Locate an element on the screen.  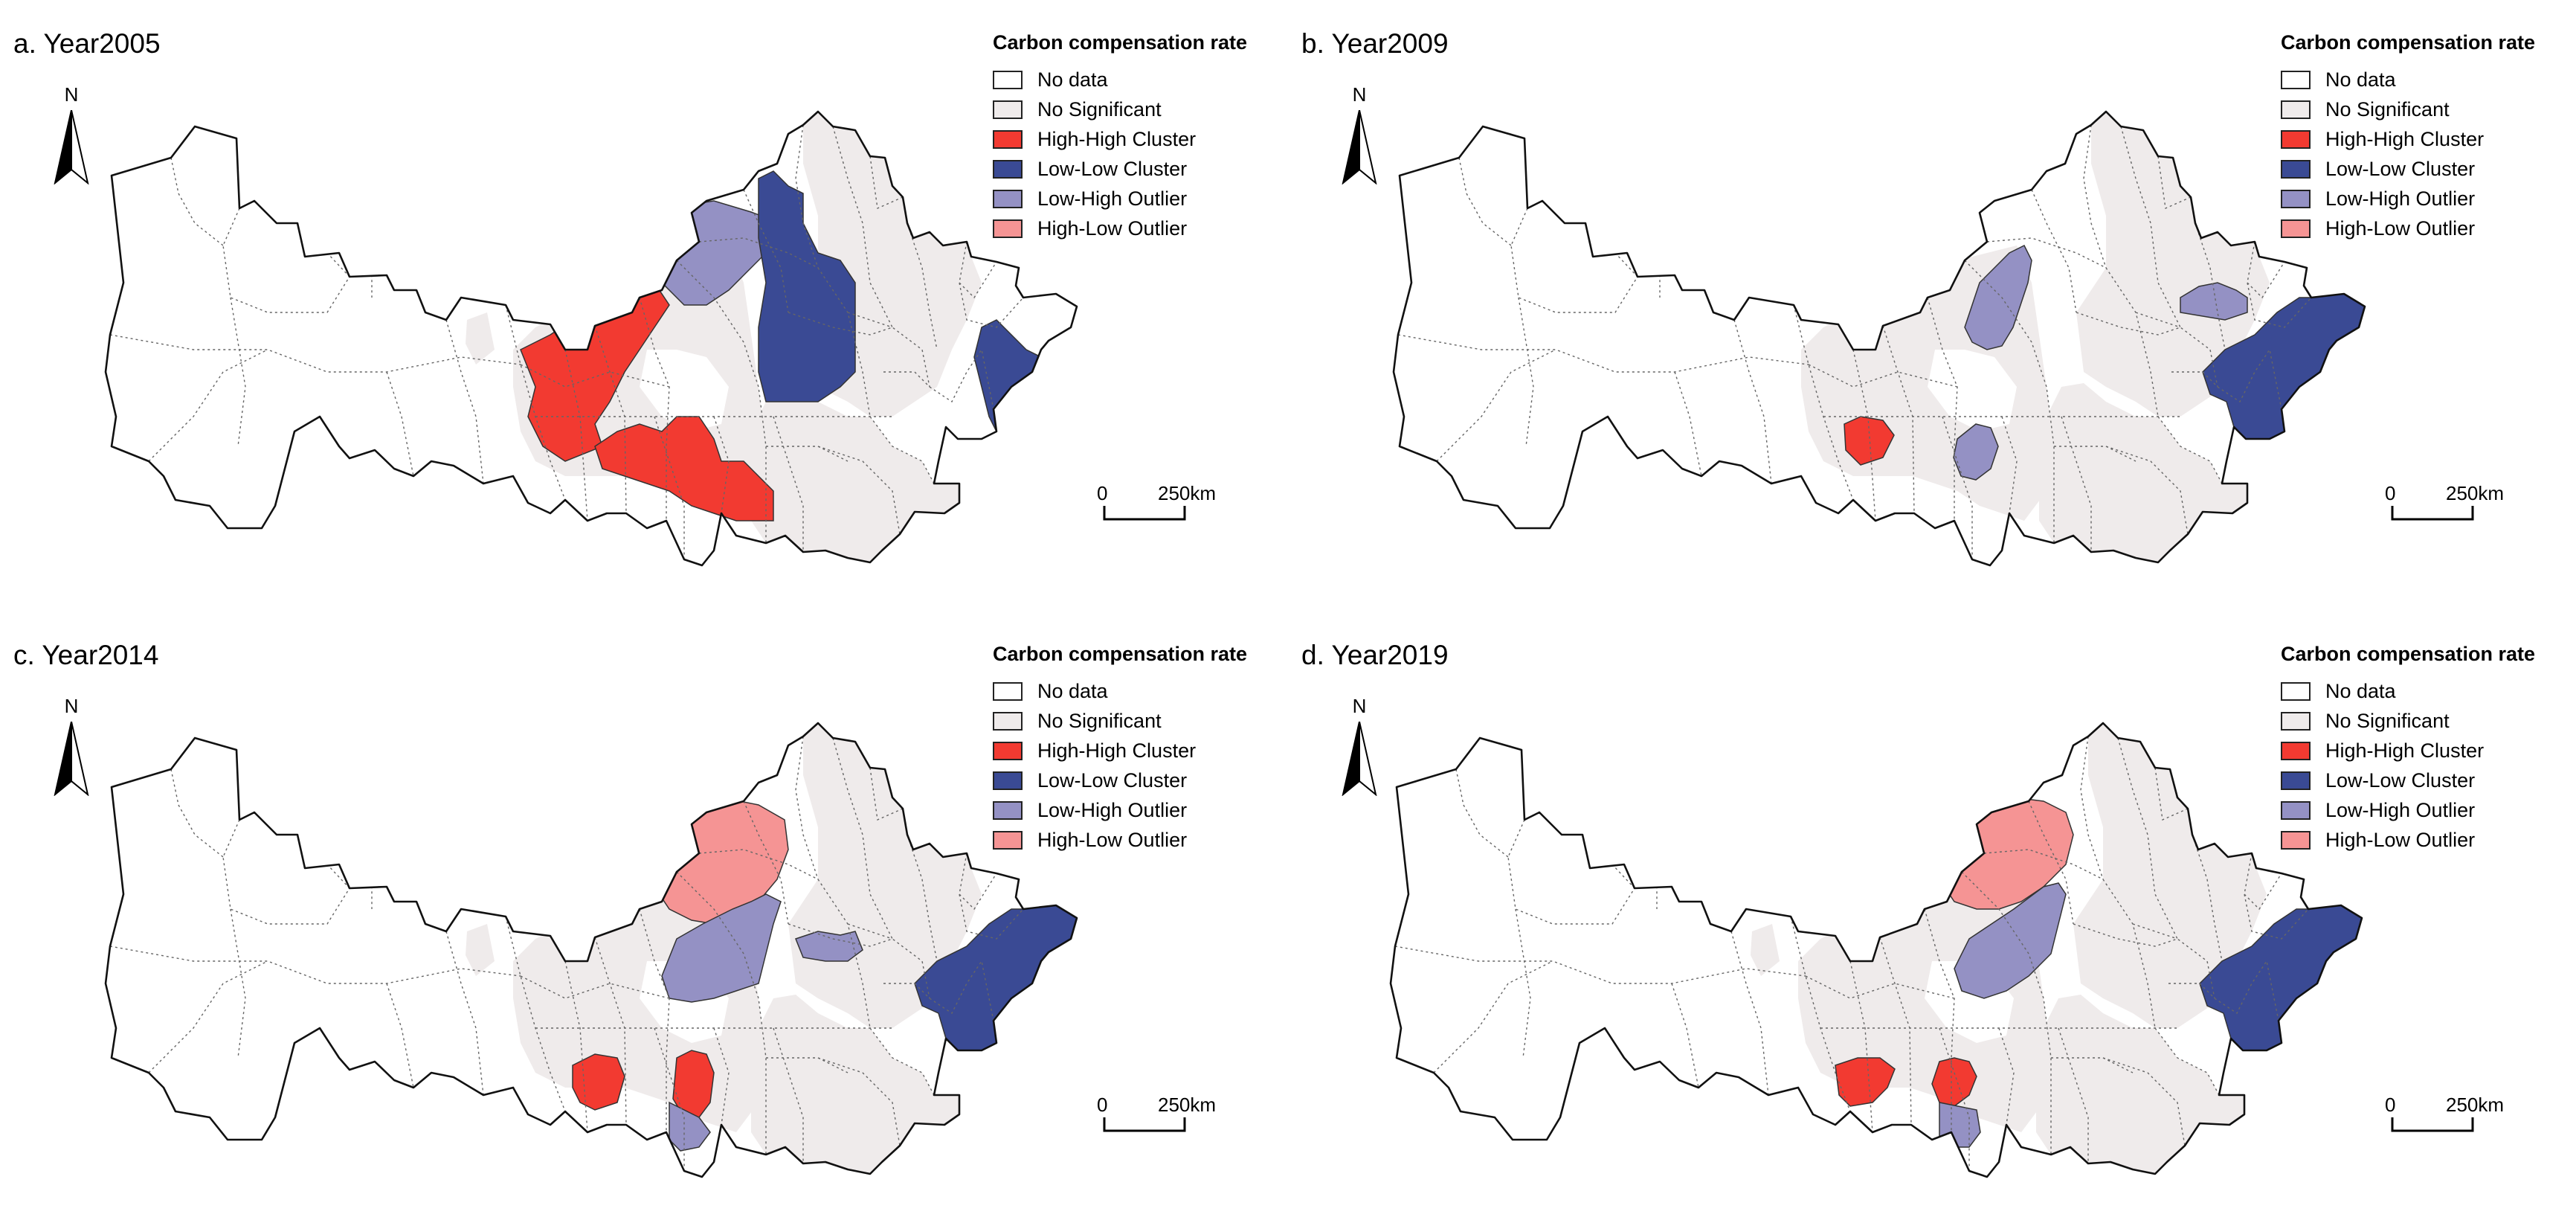
map-outline is located at coordinates (1876, 950).